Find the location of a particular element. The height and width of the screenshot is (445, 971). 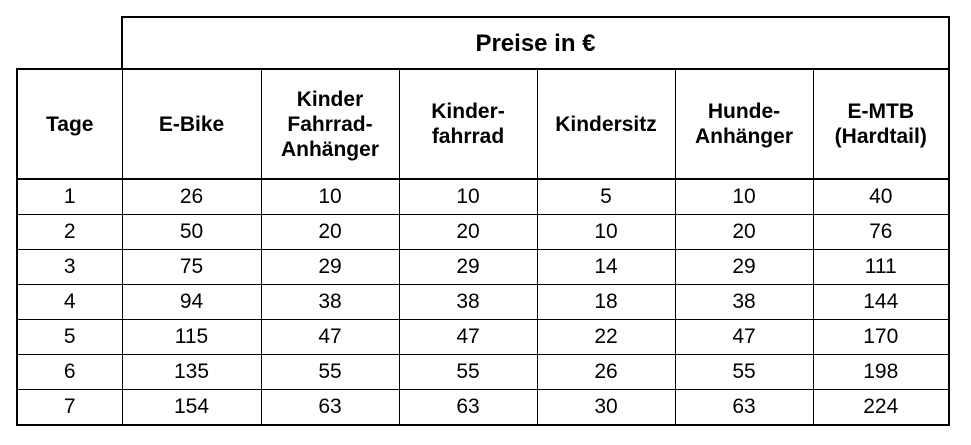

column-header: Kinder- fahrrad is located at coordinates (468, 124).